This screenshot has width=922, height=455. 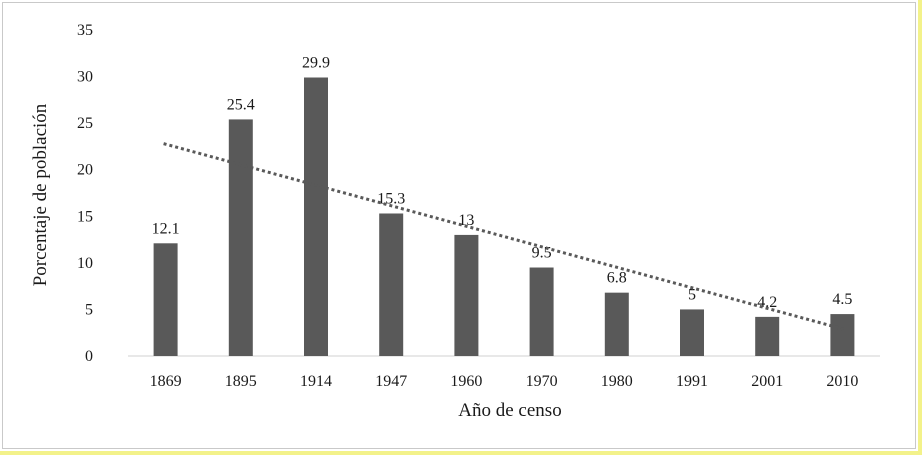 I want to click on y-tick-label: 10, so click(x=85, y=263).